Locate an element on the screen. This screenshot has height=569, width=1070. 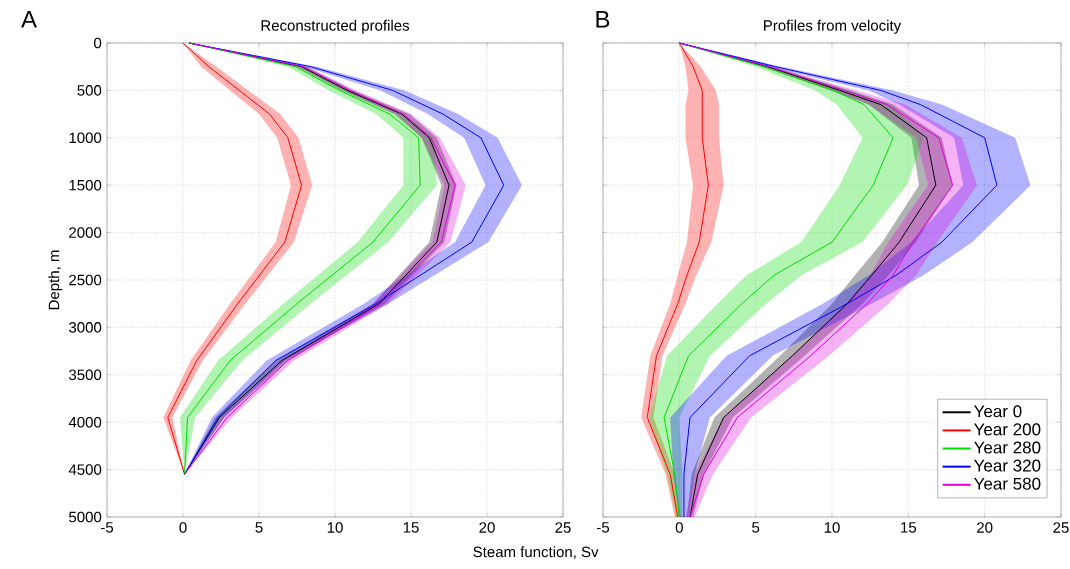
legend-label: Year 0 is located at coordinates (998, 411).